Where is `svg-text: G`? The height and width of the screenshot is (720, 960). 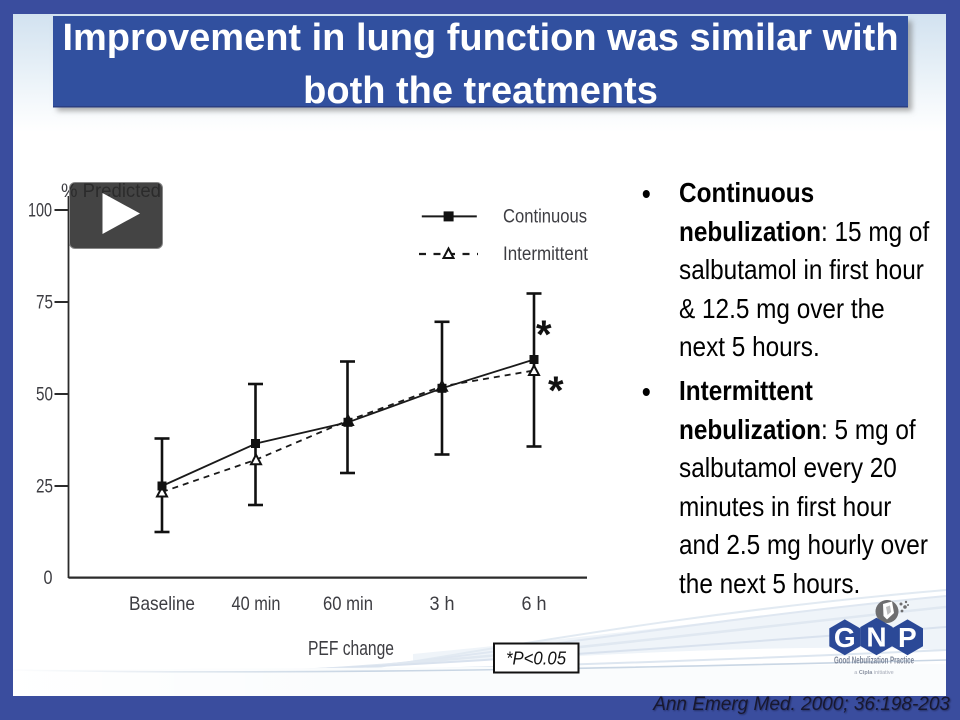 svg-text: G is located at coordinates (845, 637).